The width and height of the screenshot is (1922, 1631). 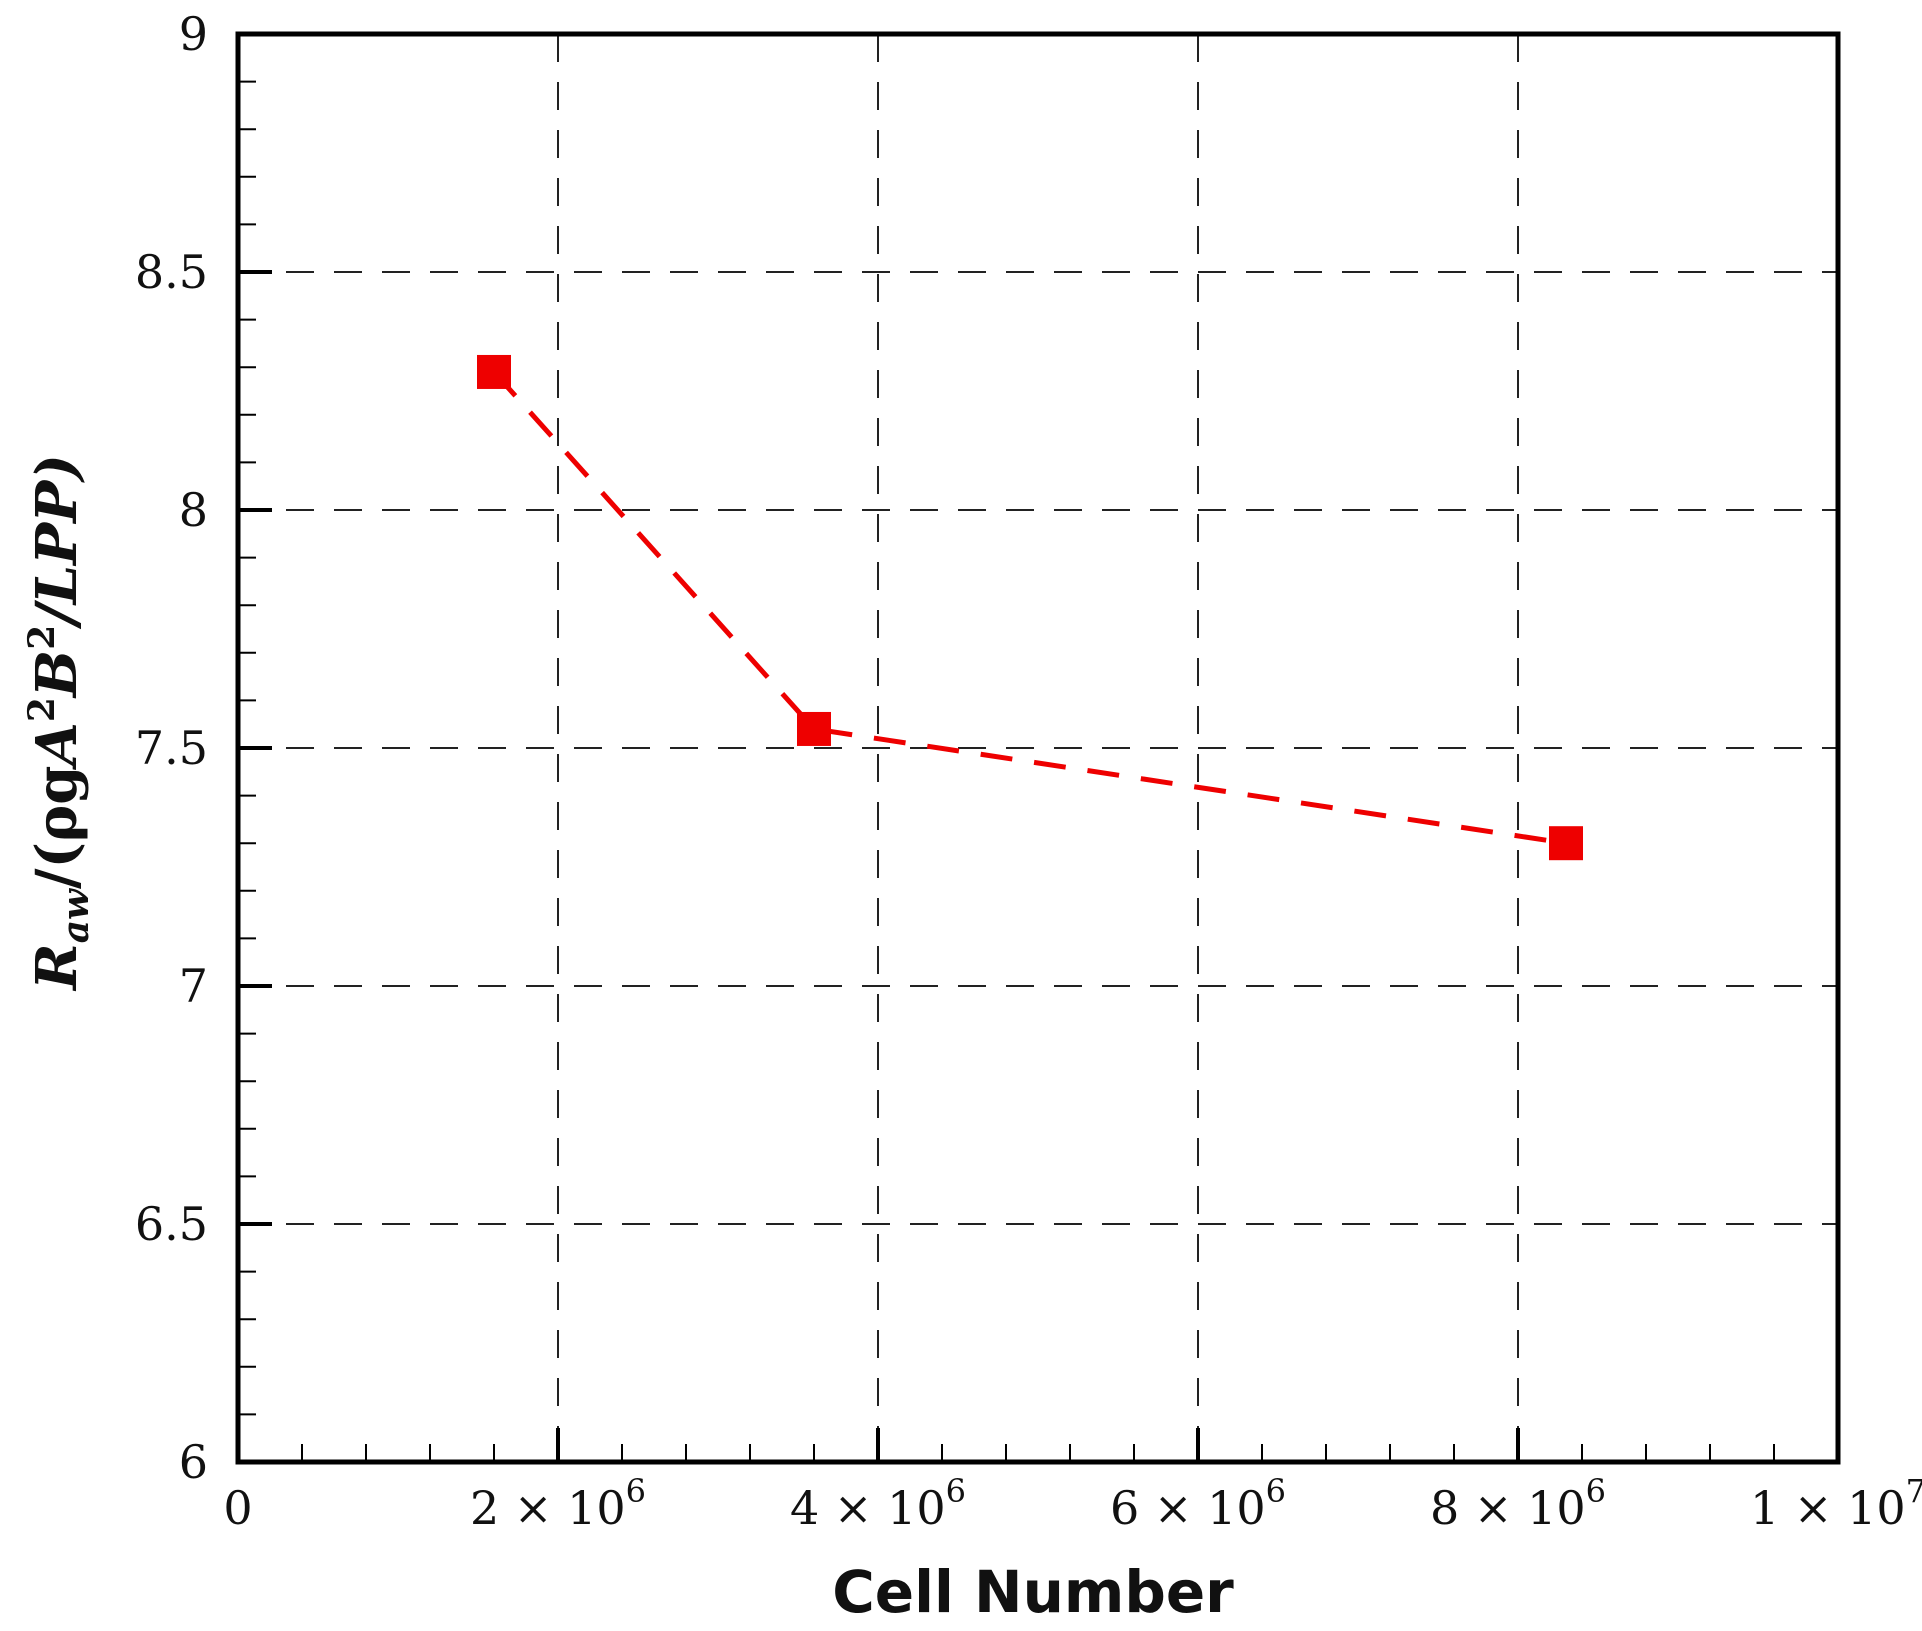 What do you see at coordinates (57, 542) in the screenshot?
I see `ylabel-close: /LPP)` at bounding box center [57, 542].